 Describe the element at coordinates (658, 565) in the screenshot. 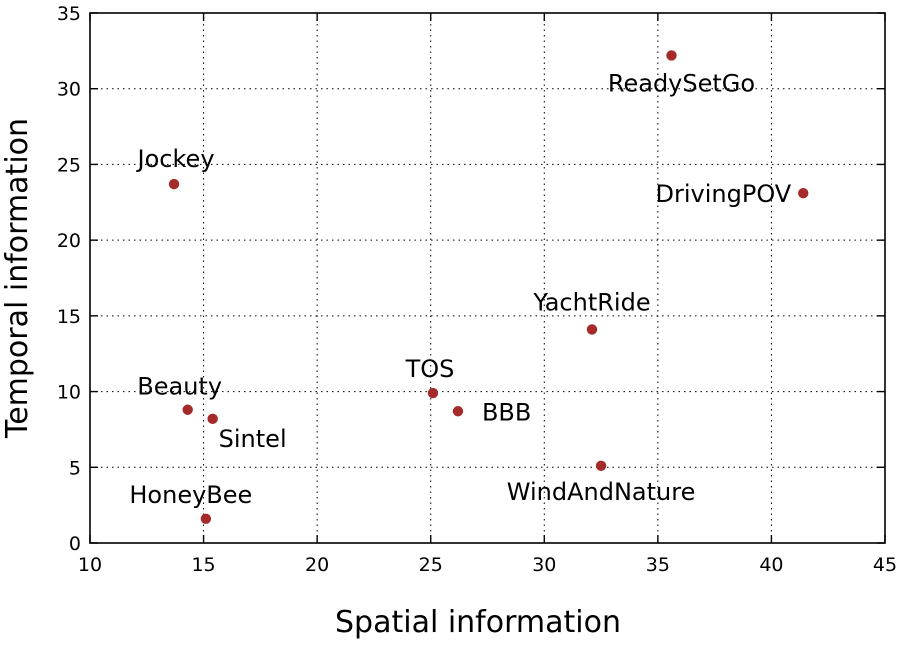

I see `x-tick-label: 35` at that location.